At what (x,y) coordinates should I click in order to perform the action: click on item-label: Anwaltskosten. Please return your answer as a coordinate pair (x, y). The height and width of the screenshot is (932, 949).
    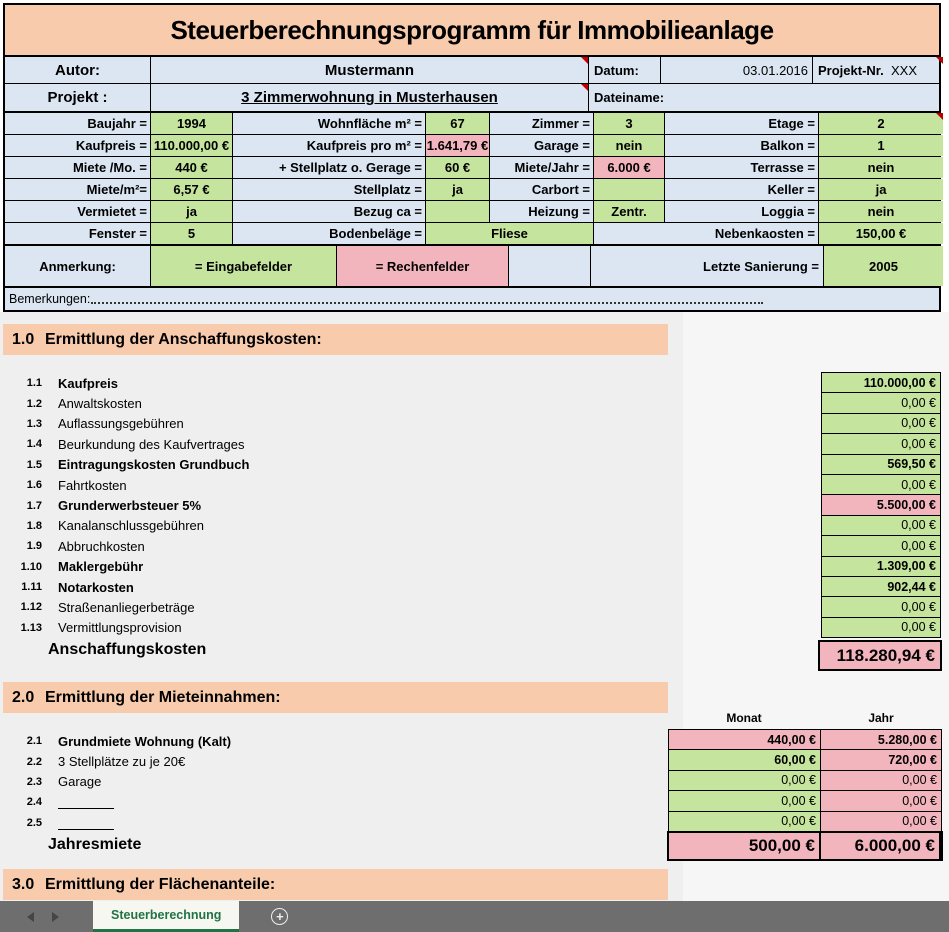
    Looking at the image, I should click on (100, 404).